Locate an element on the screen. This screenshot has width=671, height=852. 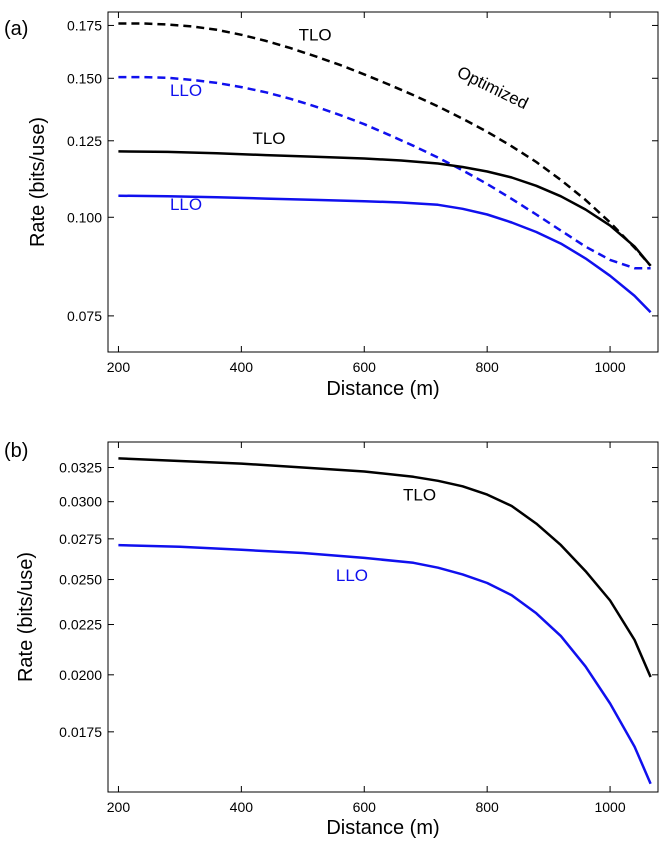
y-tick-label: 0.0175 is located at coordinates (80, 732).